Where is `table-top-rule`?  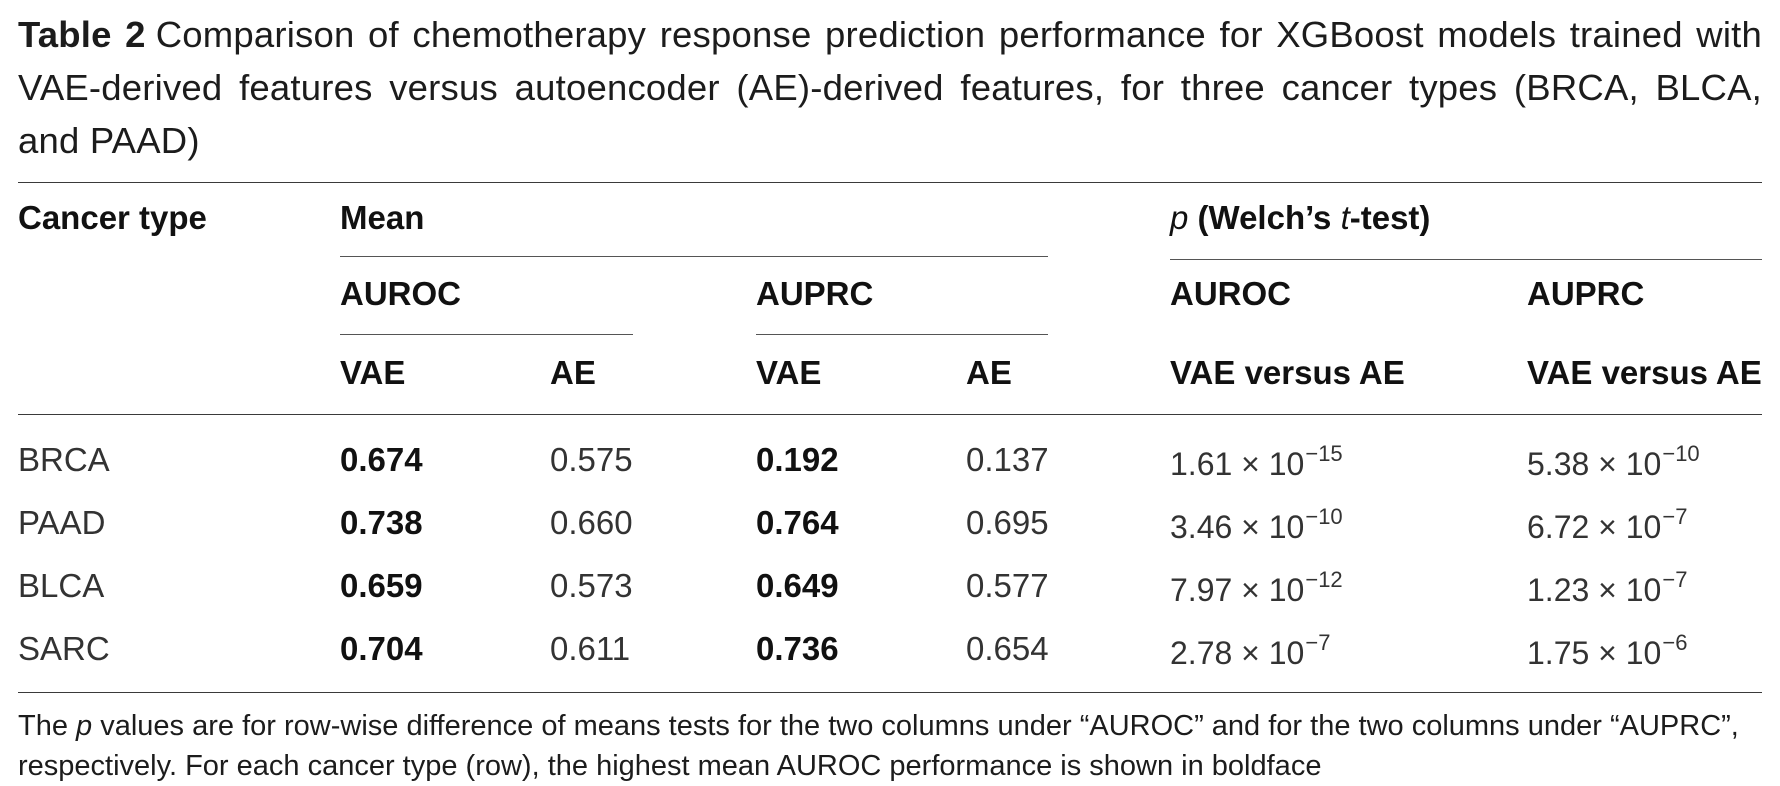
table-top-rule is located at coordinates (890, 182).